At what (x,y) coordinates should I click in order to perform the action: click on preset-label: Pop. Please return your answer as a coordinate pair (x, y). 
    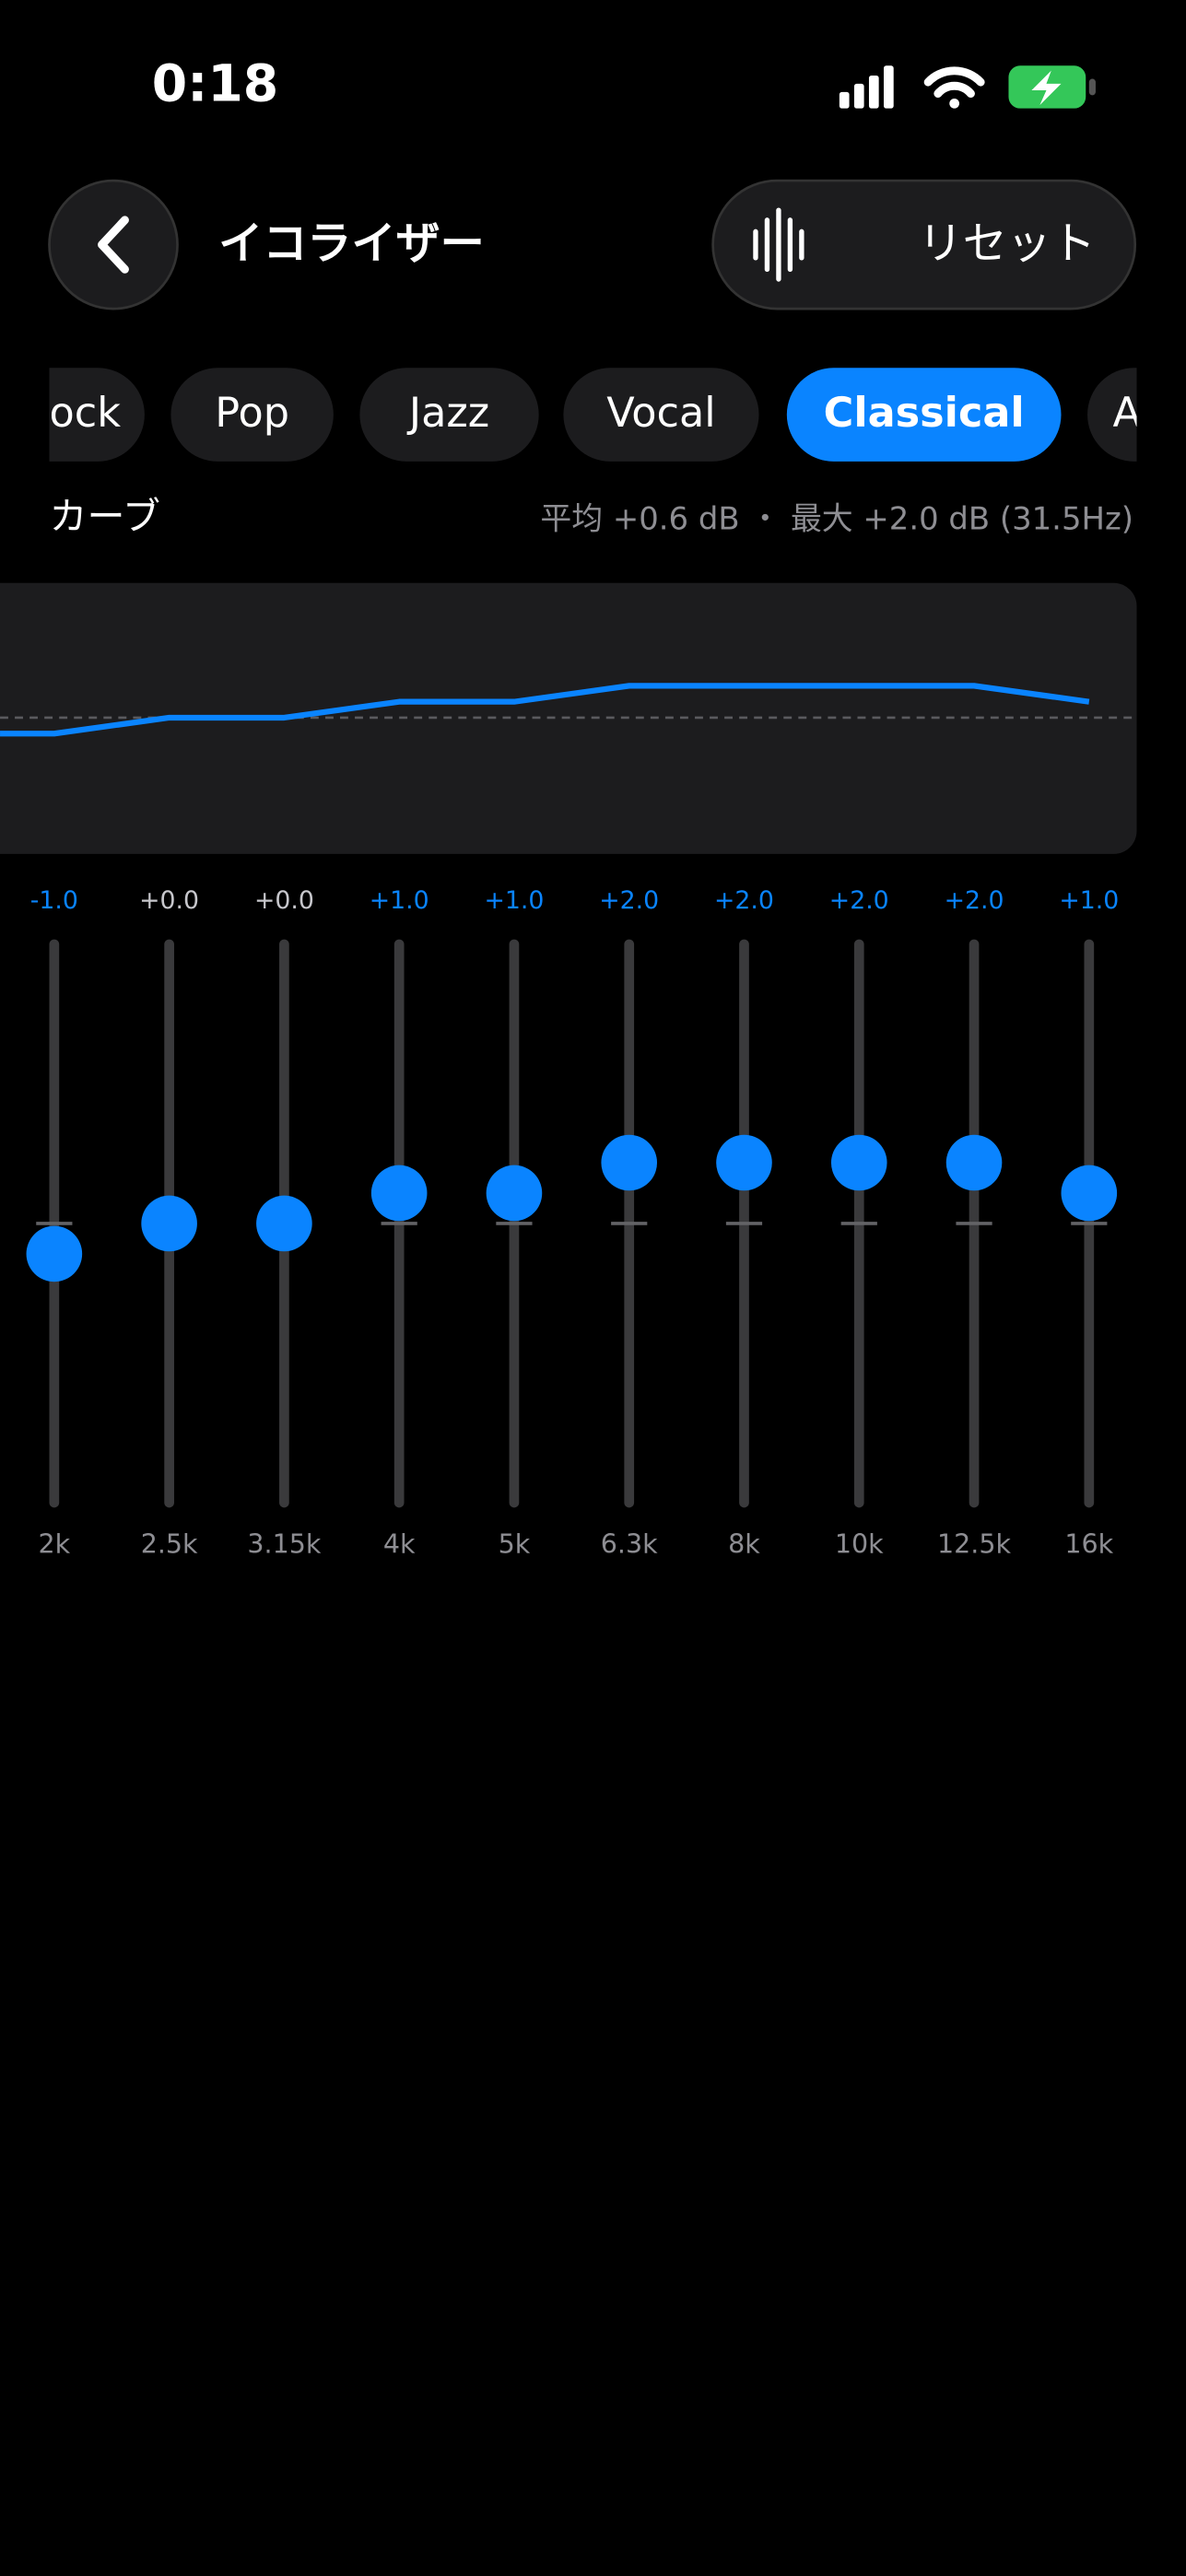
    Looking at the image, I should click on (252, 413).